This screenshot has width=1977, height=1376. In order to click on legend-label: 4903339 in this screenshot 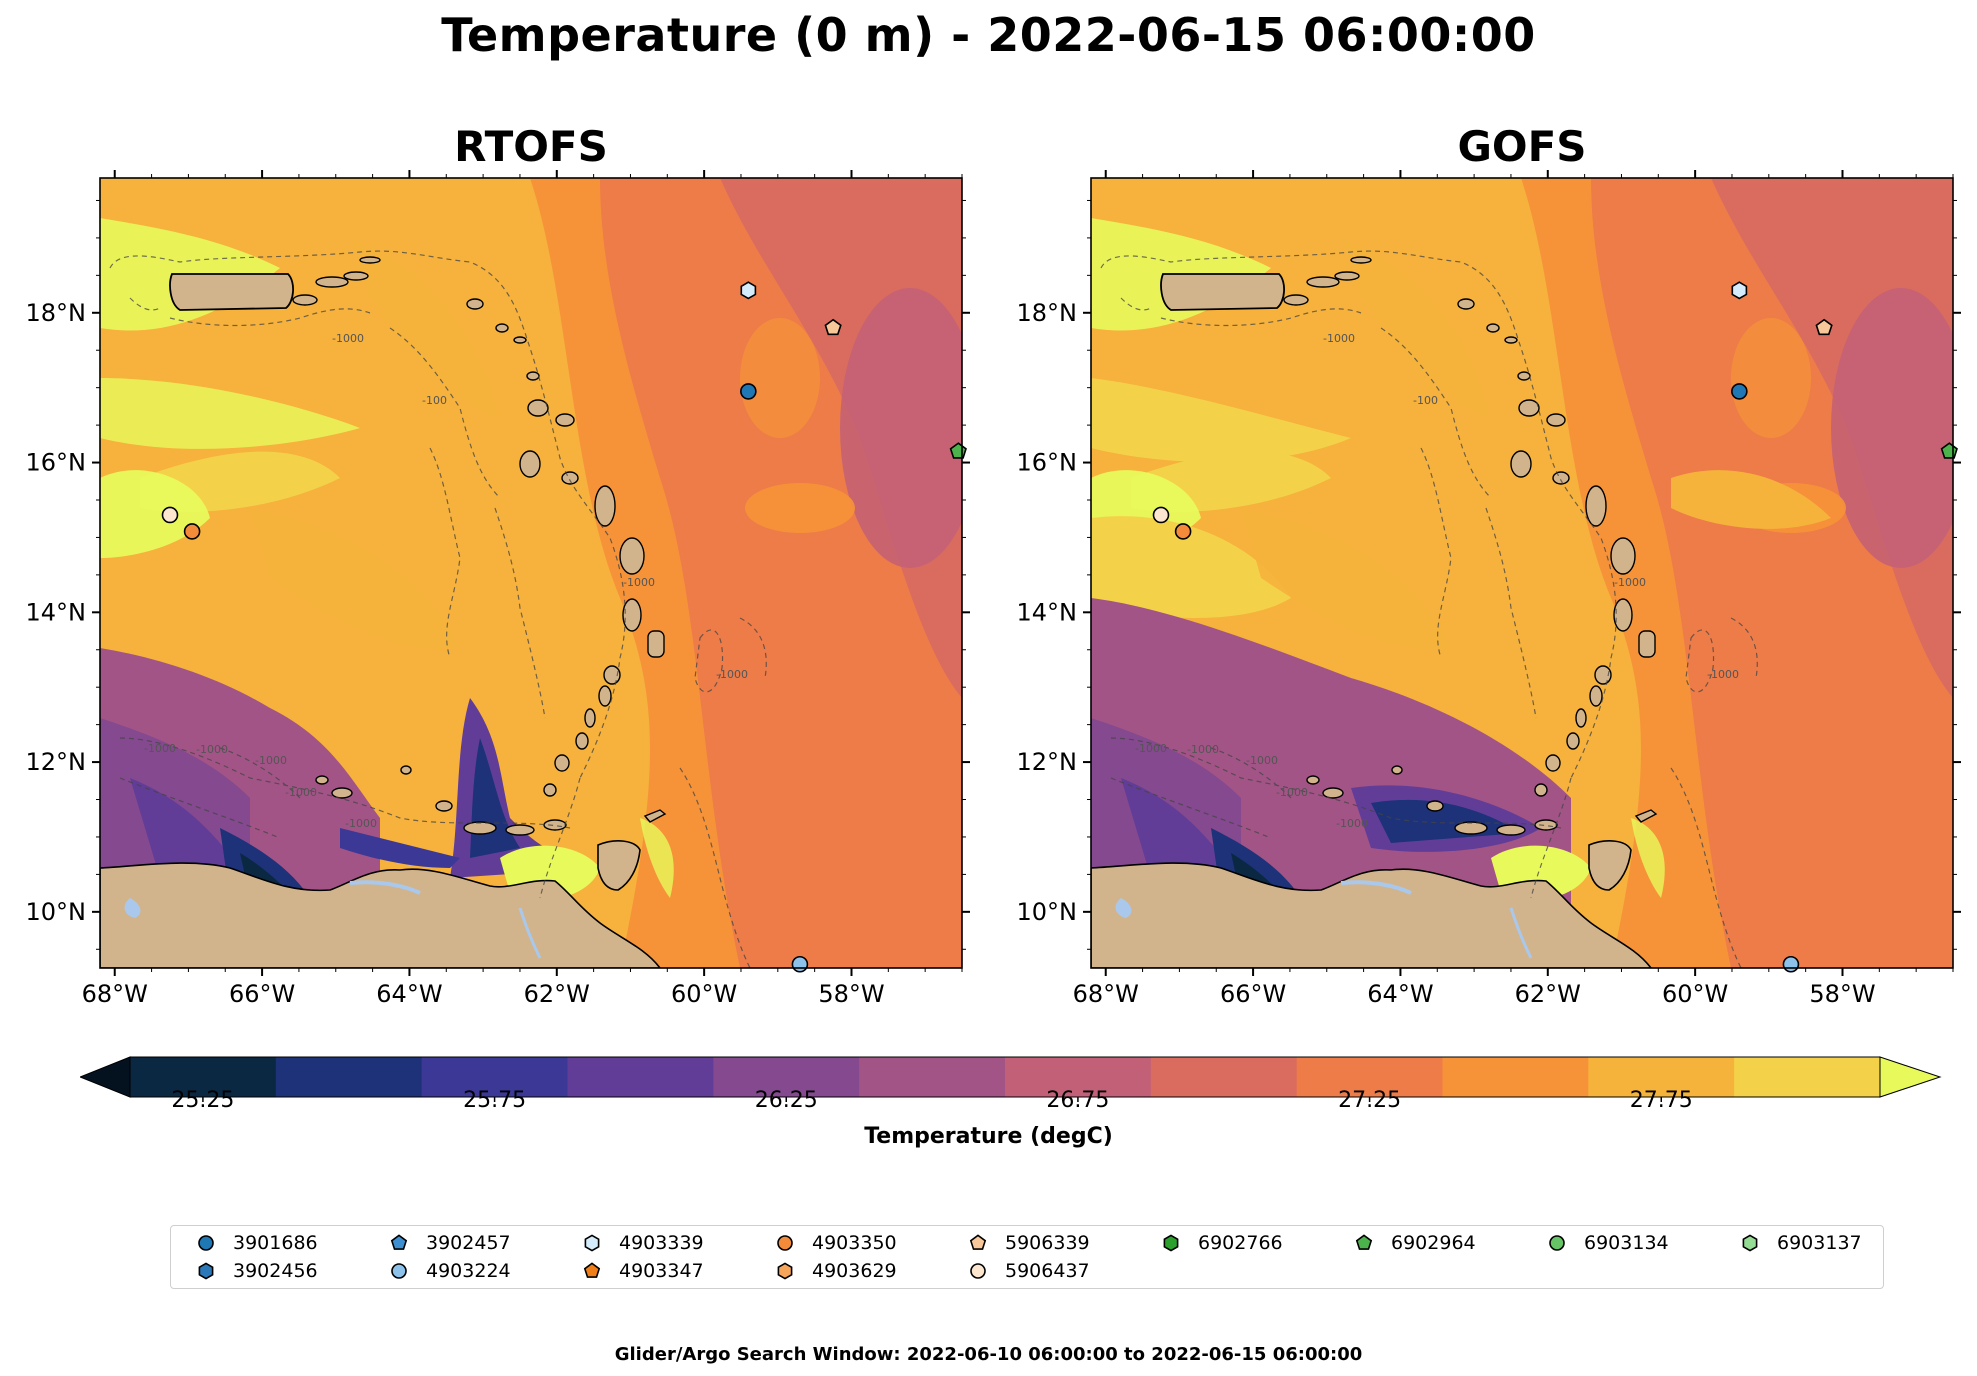, I will do `click(661, 1243)`.